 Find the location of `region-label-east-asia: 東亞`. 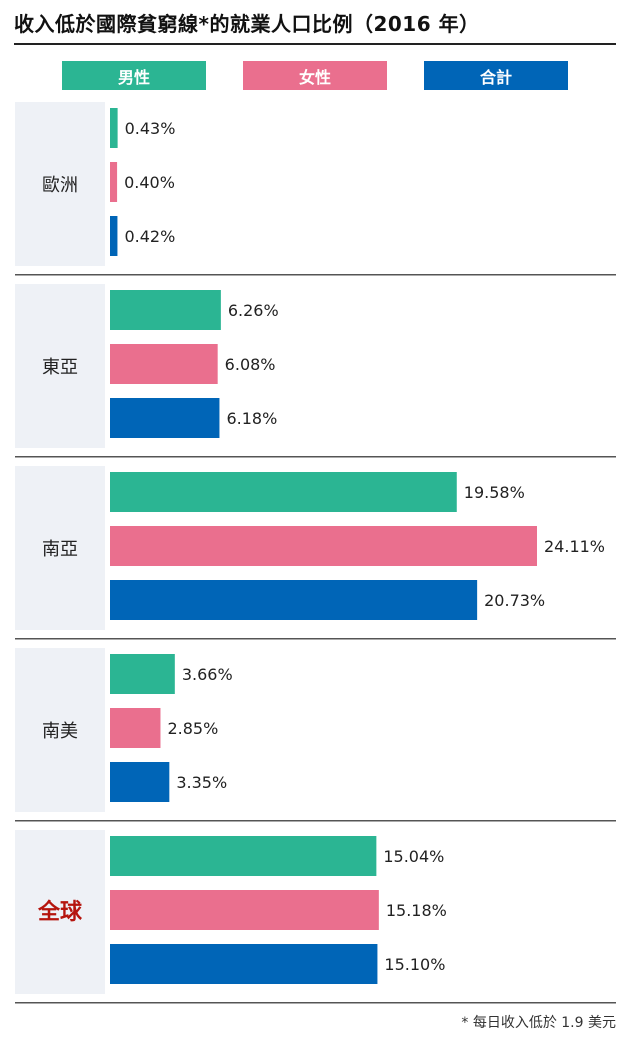

region-label-east-asia: 東亞 is located at coordinates (60, 367).